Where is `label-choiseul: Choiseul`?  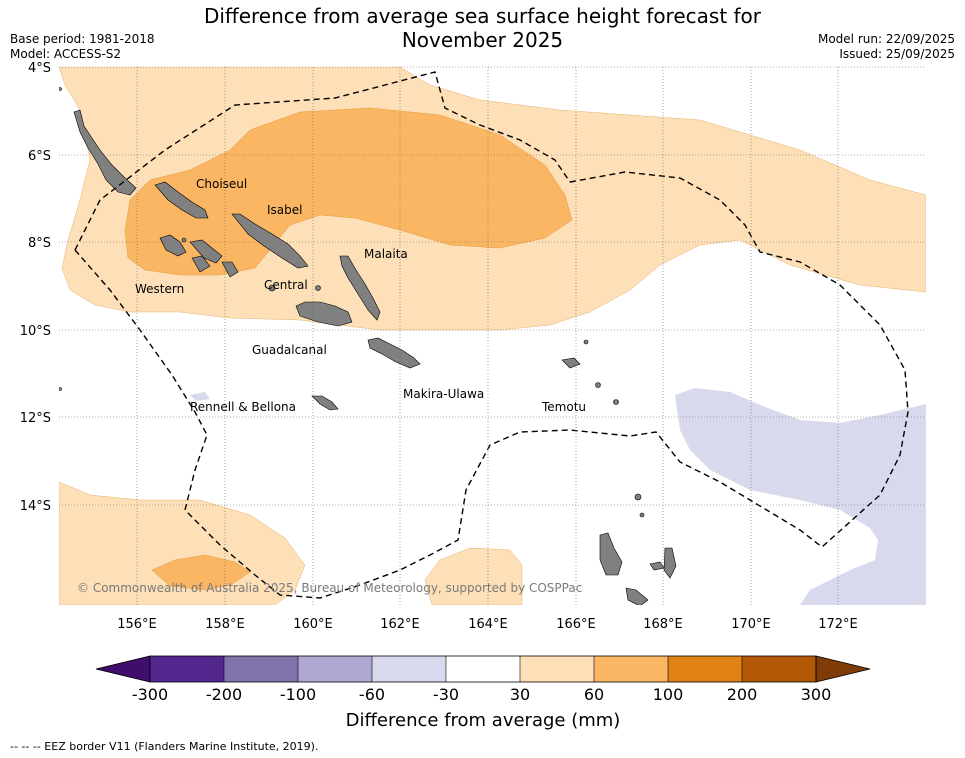
label-choiseul: Choiseul is located at coordinates (221, 184).